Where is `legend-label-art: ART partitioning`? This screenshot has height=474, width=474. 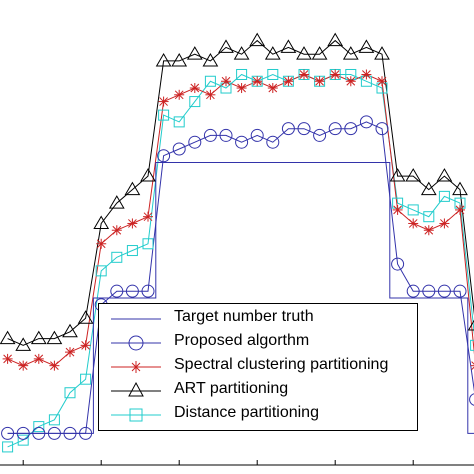
legend-label-art: ART partitioning is located at coordinates (231, 388).